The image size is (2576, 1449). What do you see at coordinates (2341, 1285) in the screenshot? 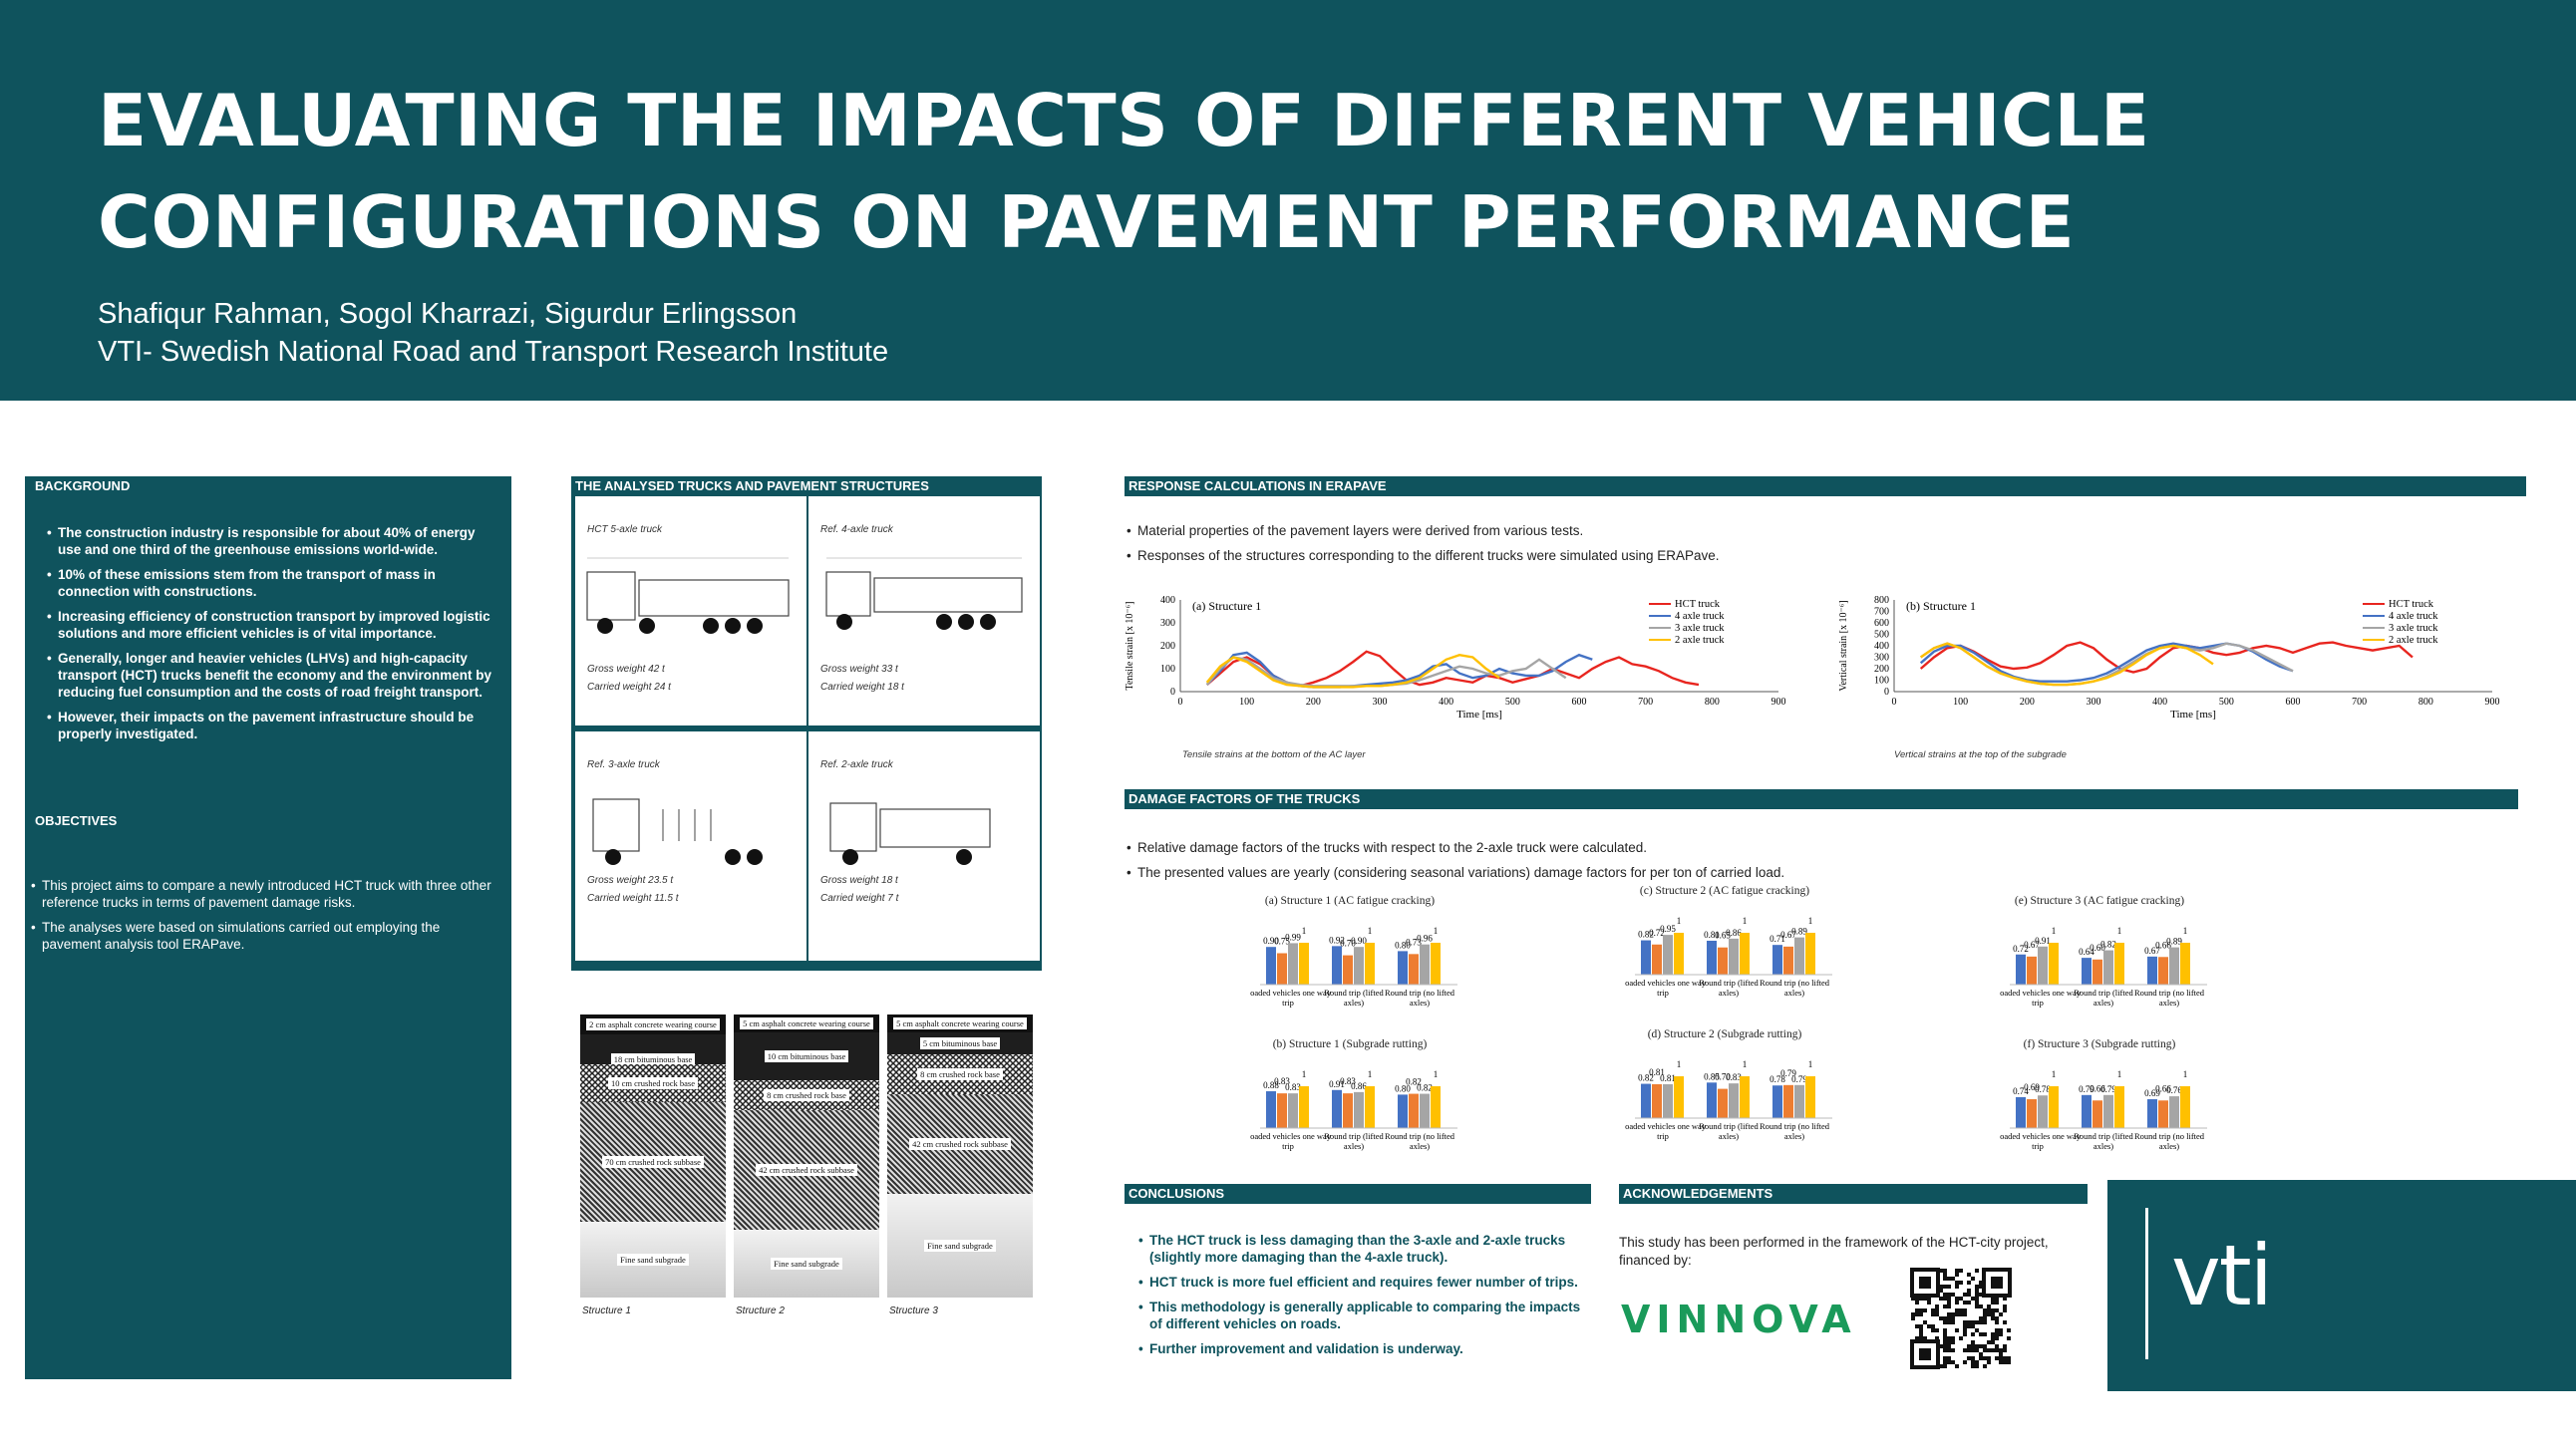
I see `vti-logo-panel: vti` at bounding box center [2341, 1285].